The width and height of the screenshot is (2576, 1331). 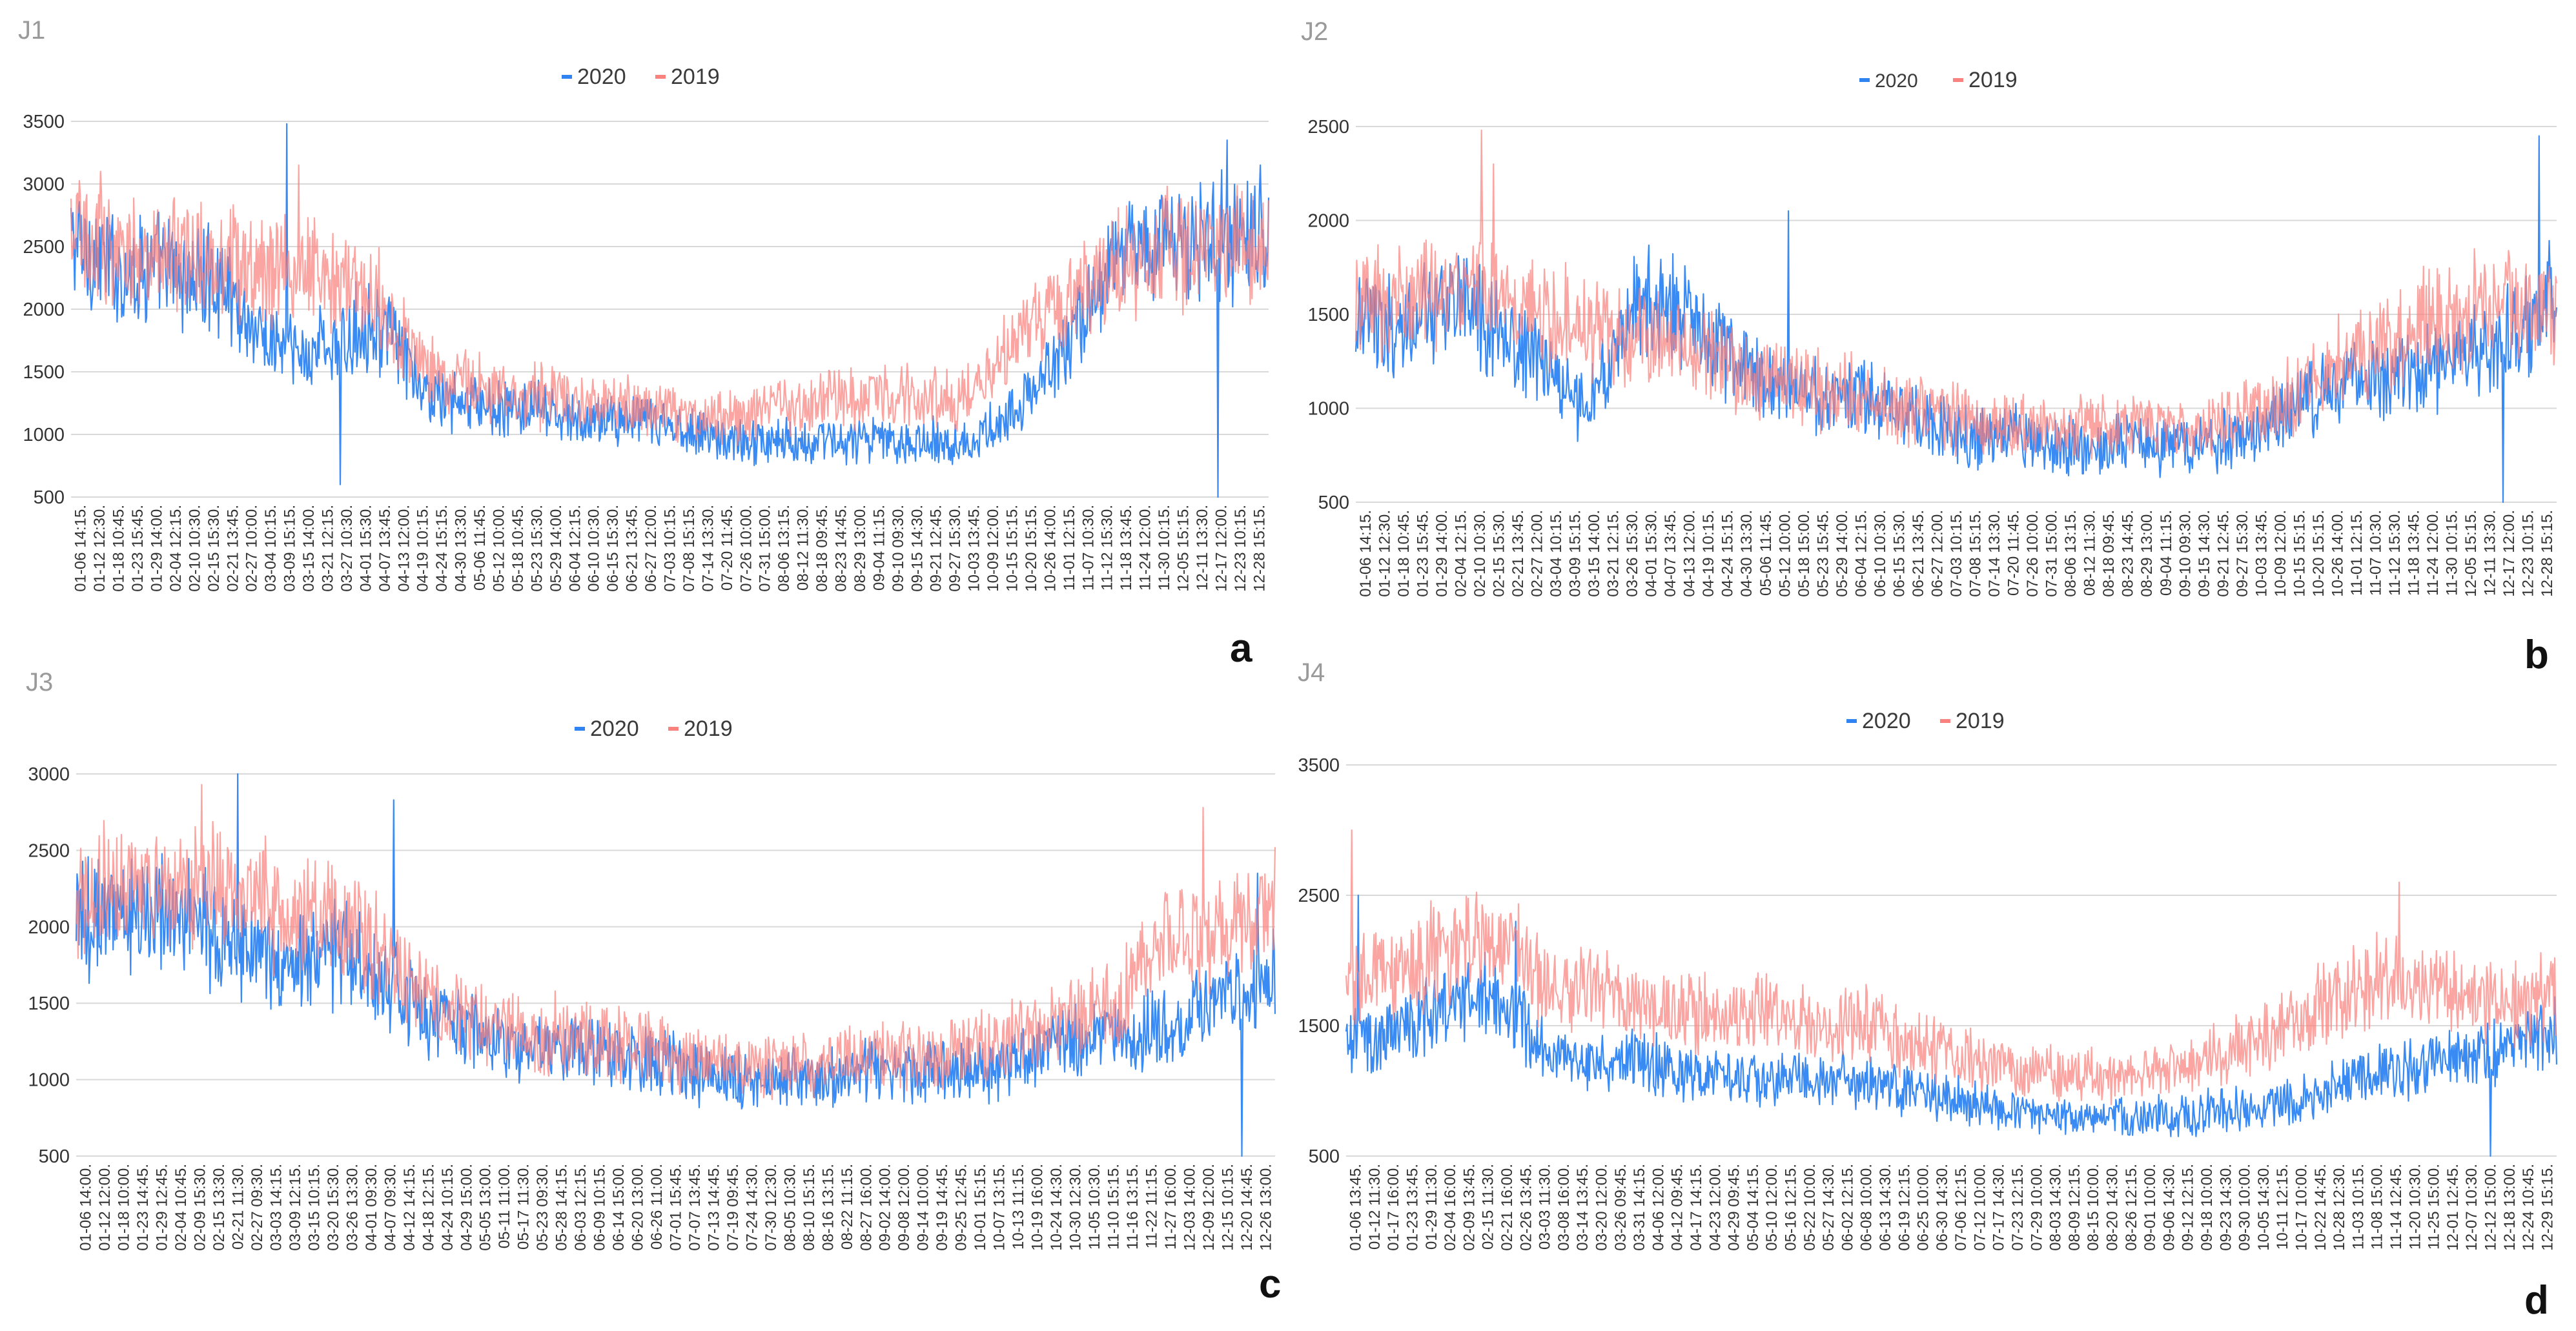 What do you see at coordinates (2033, 553) in the screenshot?
I see `x-tick-label: 07-26 10:00.` at bounding box center [2033, 553].